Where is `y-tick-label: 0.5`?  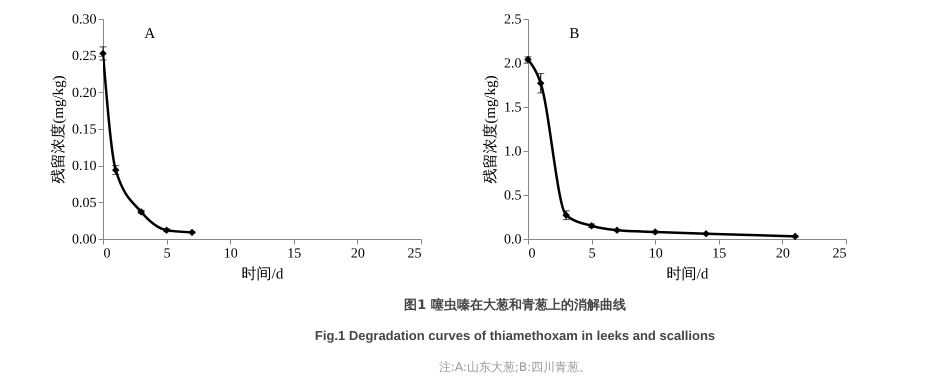 y-tick-label: 0.5 is located at coordinates (513, 196).